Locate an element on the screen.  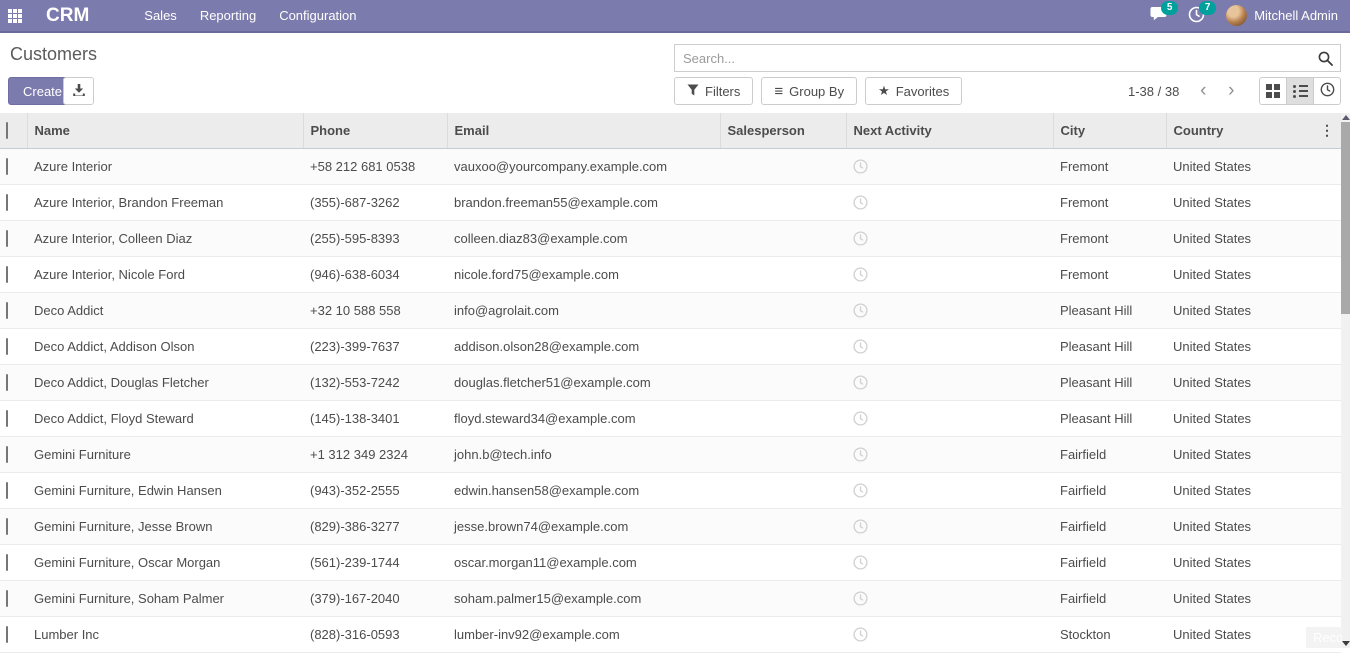
user-menu: Mitchell Admin is located at coordinates (1282, 15).